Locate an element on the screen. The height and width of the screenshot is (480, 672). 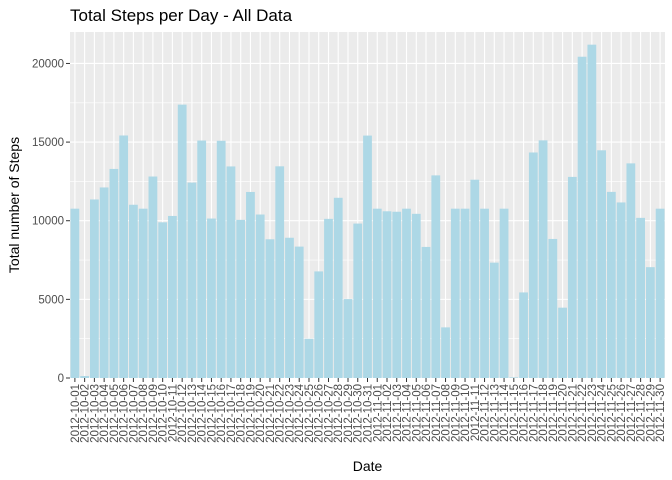
x-tick-label: 2012-10-10 is located at coordinates (164, 413).